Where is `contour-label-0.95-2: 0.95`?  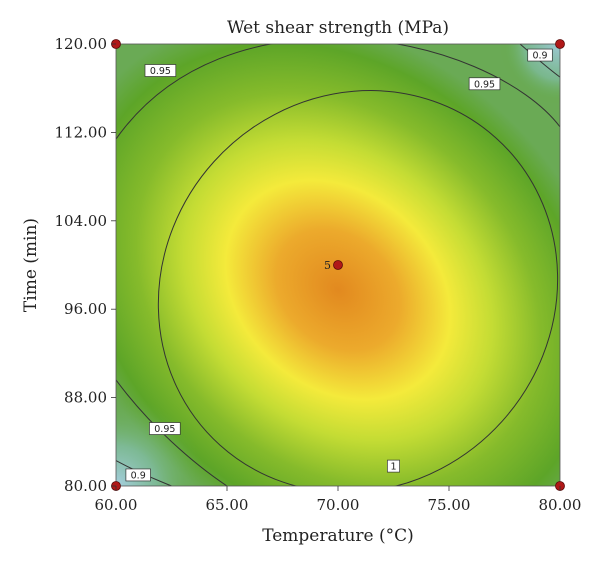 contour-label-0.95-2: 0.95 is located at coordinates (165, 428).